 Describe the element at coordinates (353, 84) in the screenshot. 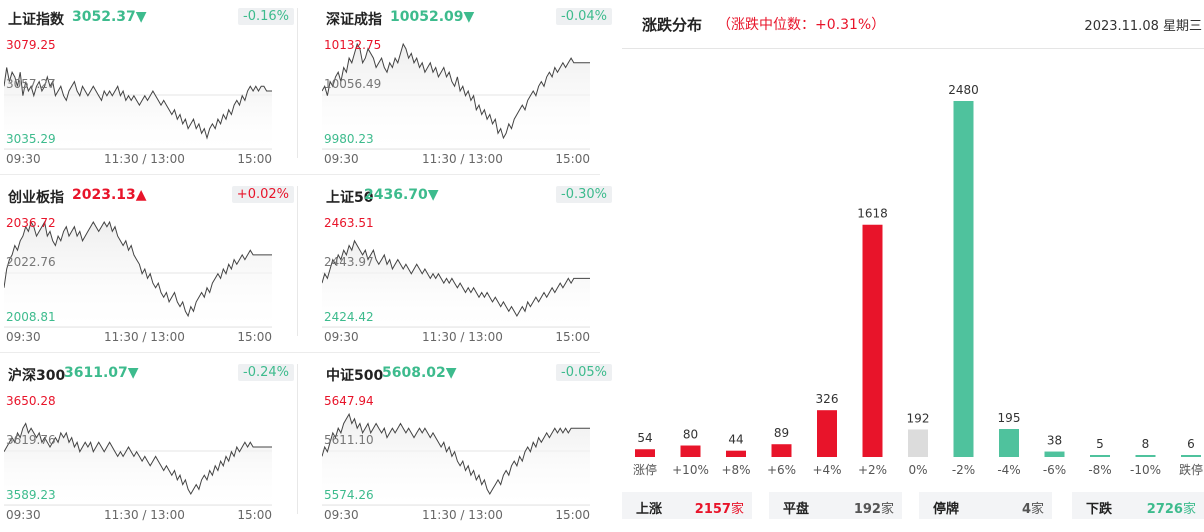

I see `range-mid-label: 10056.49` at that location.